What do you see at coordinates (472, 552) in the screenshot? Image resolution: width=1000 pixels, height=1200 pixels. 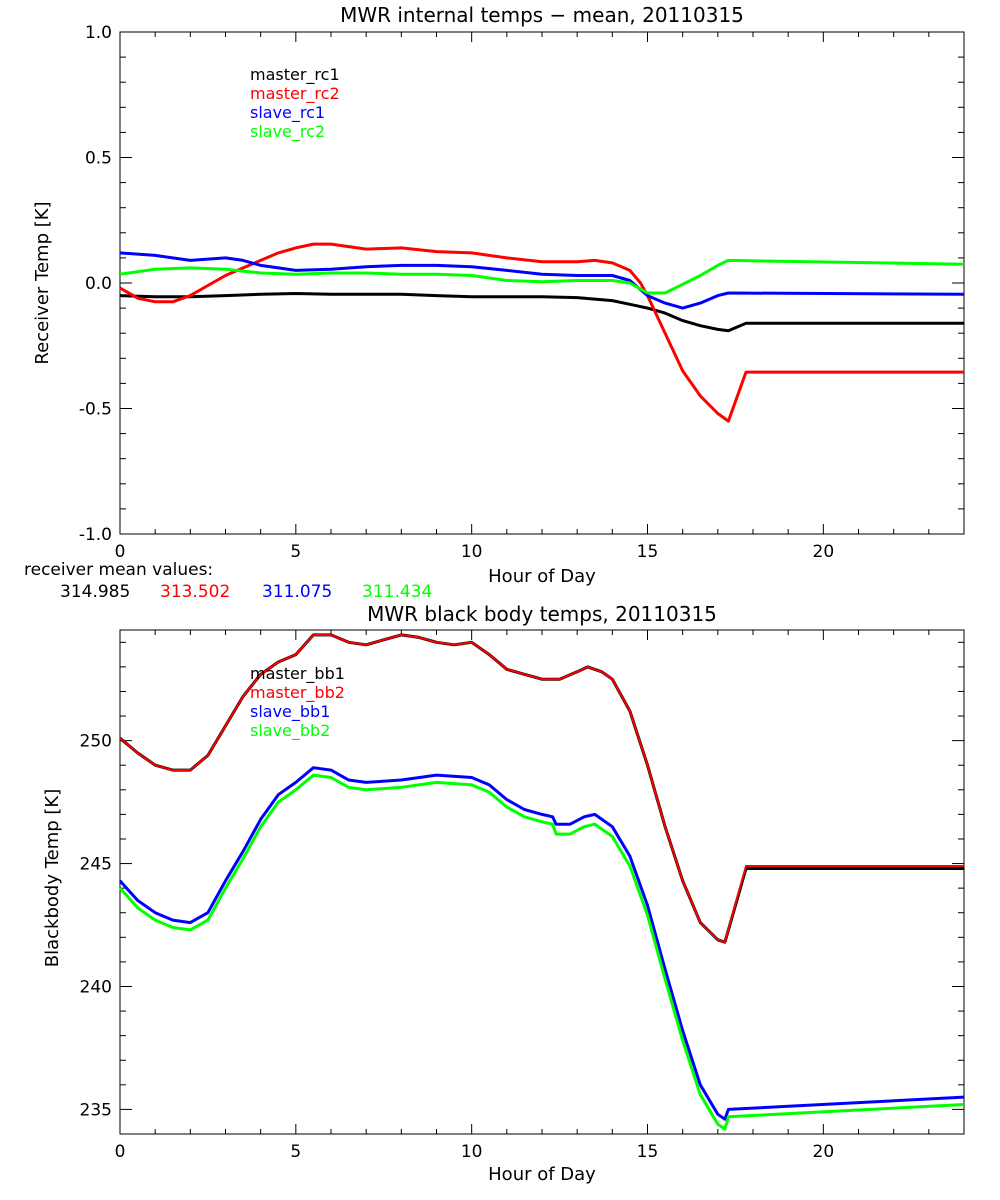 I see `receiver-x-tick-label: 10` at bounding box center [472, 552].